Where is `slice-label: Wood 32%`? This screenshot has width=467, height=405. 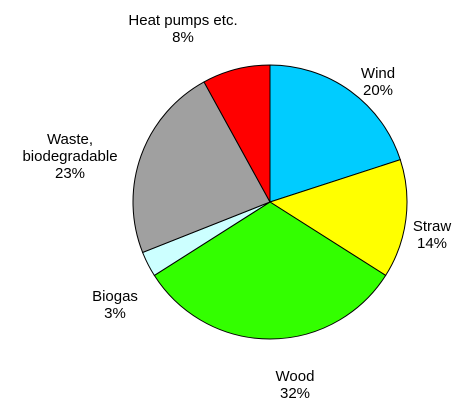
slice-label: Wood 32% is located at coordinates (295, 385).